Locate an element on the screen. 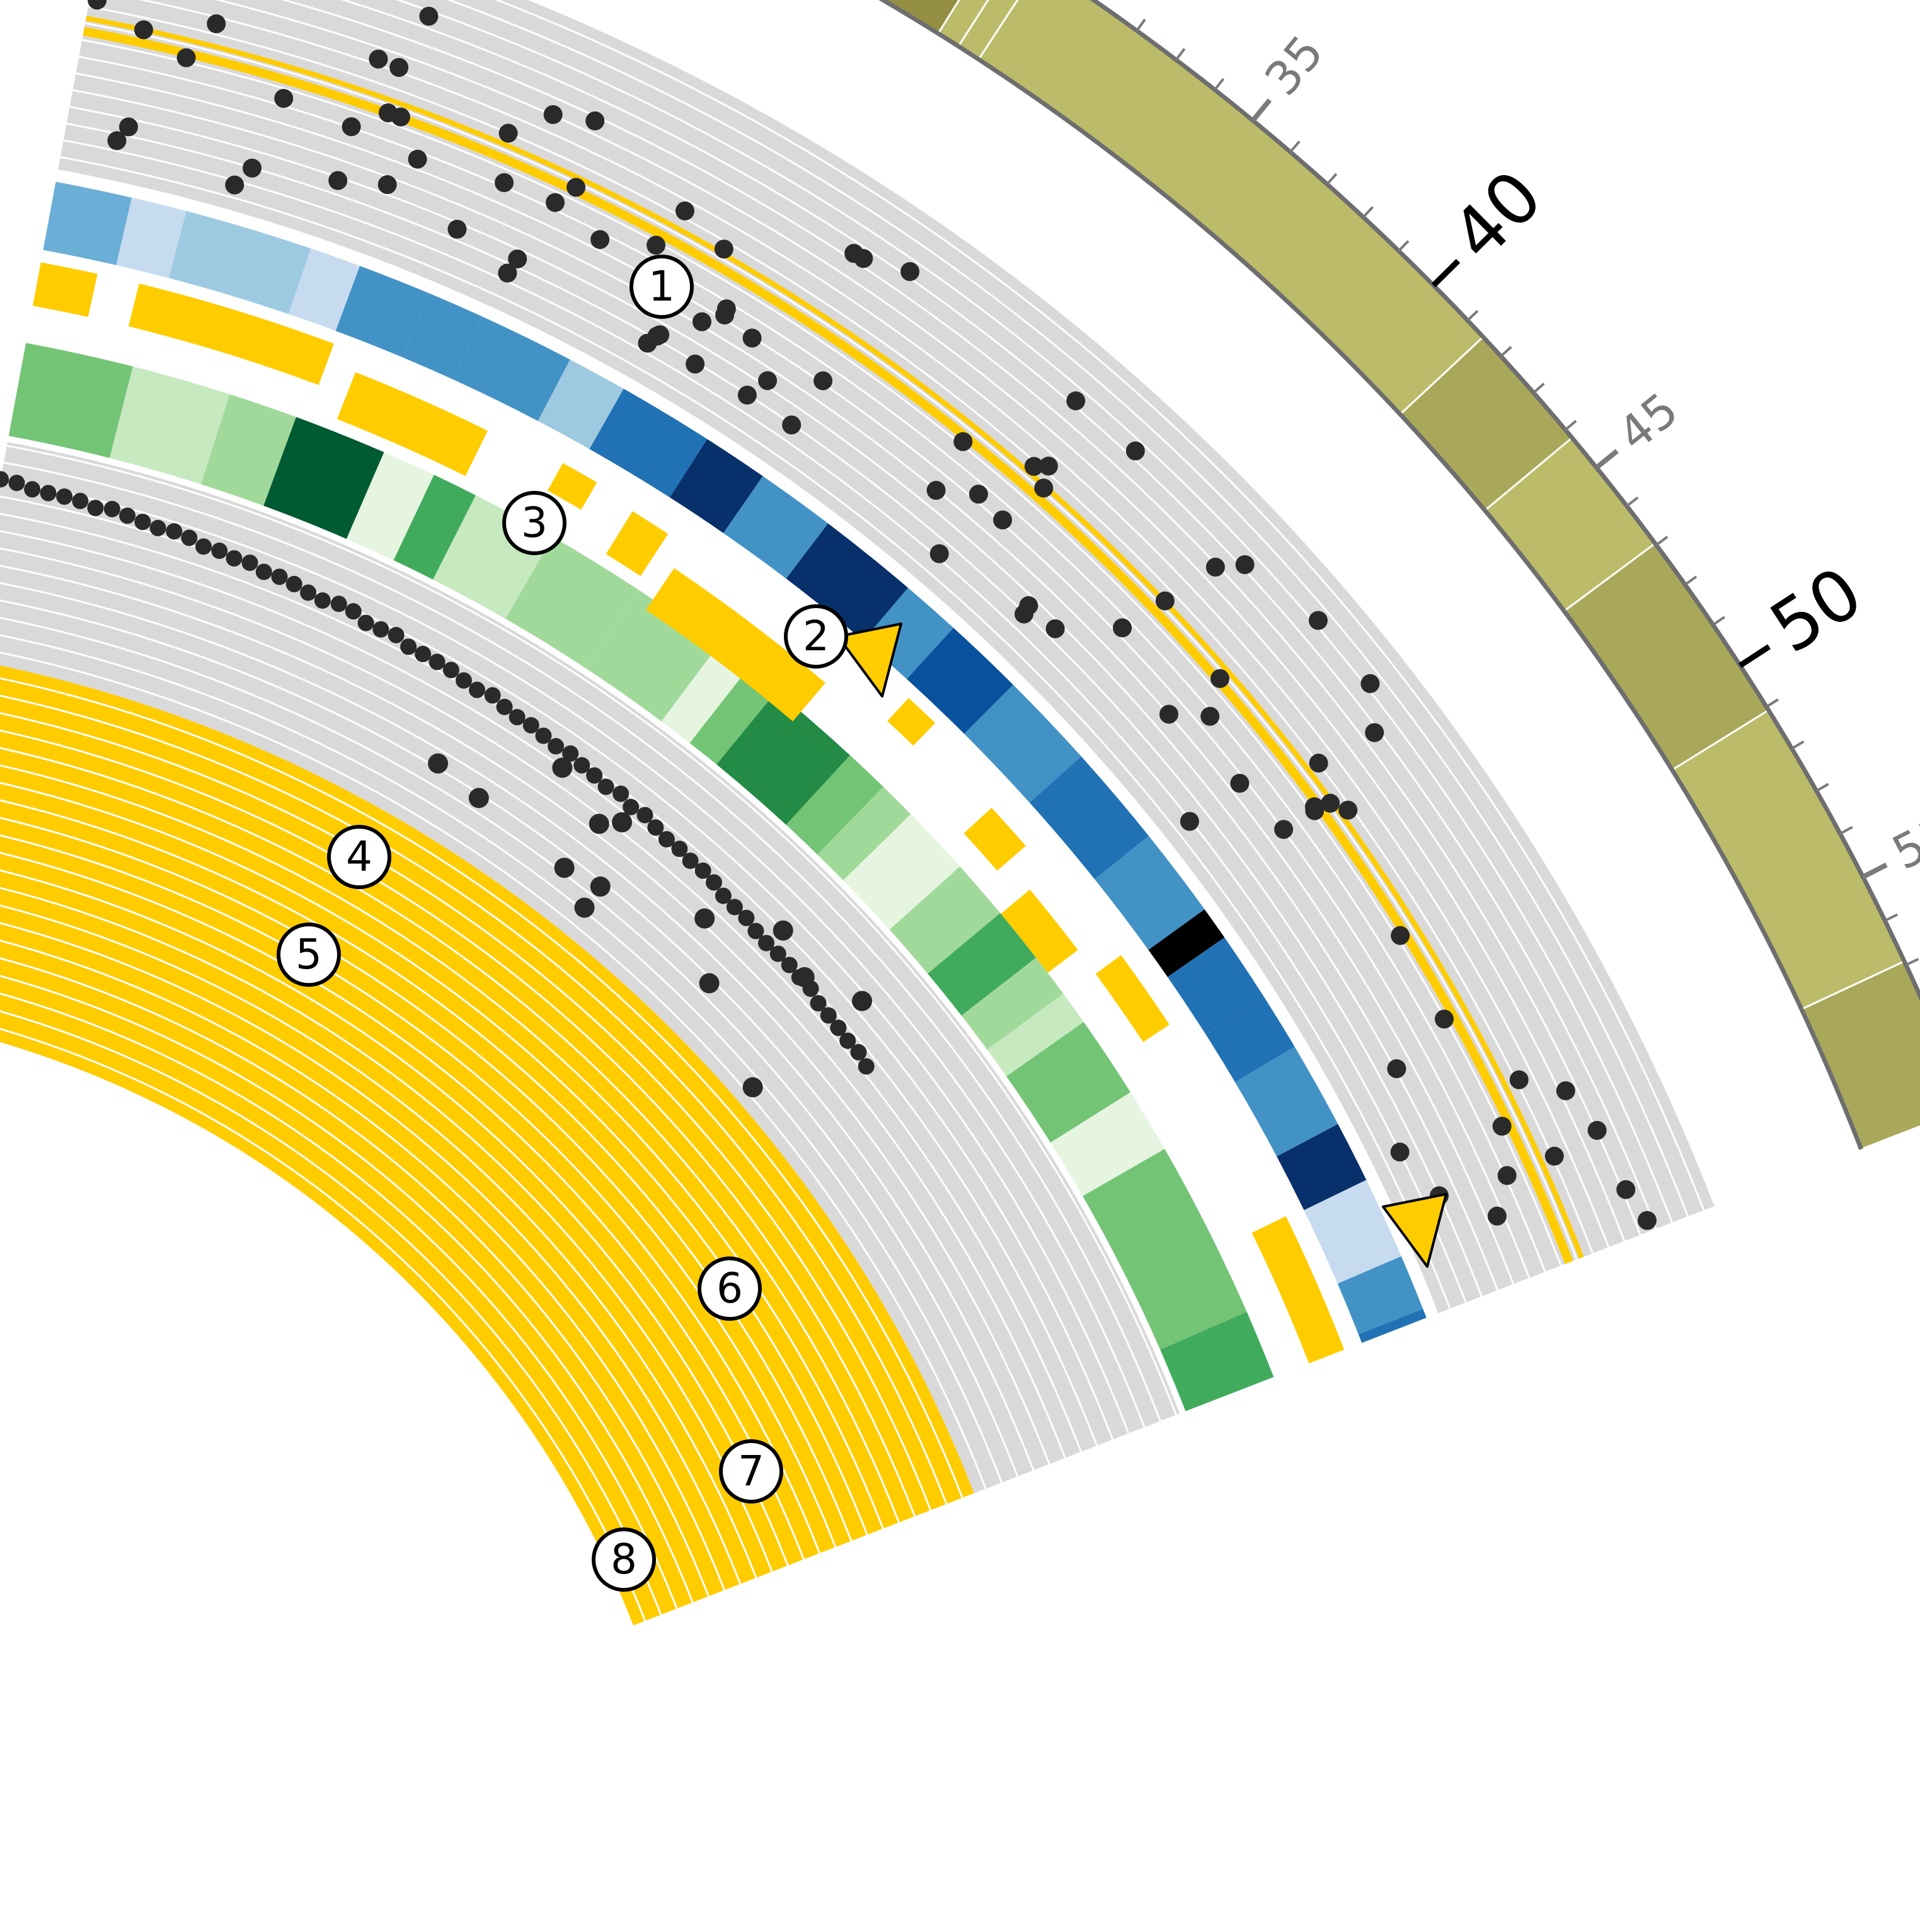  svg-text: 1 is located at coordinates (661, 286).